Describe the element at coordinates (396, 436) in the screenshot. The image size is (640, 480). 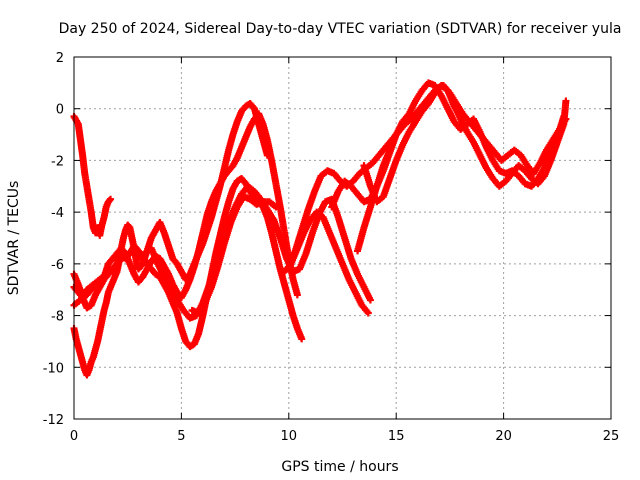
I see `x-tick-label: 15` at that location.